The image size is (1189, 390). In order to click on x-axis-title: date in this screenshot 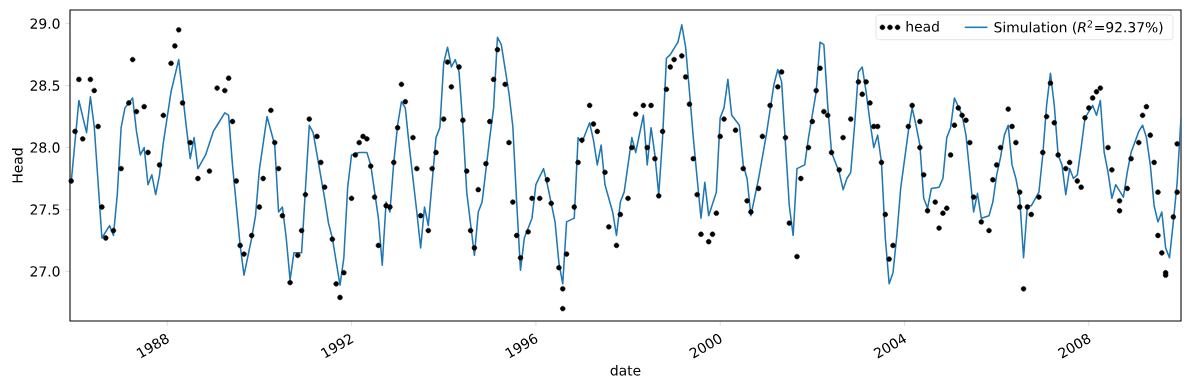, I will do `click(625, 370)`.